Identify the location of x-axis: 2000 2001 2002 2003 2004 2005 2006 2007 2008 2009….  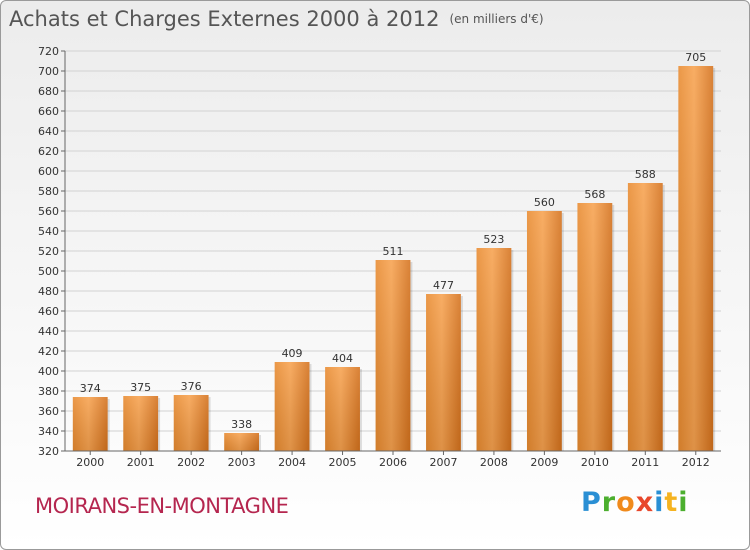
(393, 459).